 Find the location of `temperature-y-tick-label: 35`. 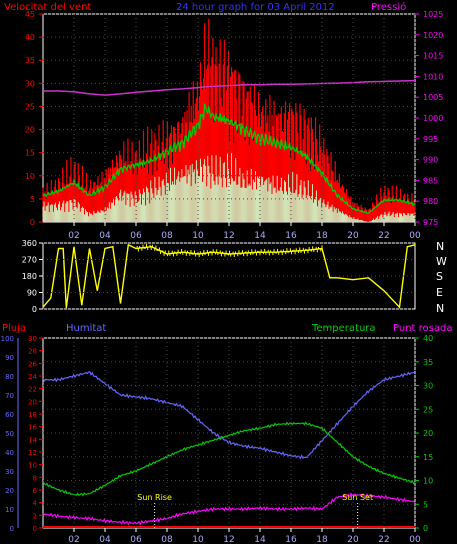

temperature-y-tick-label: 35 is located at coordinates (428, 362).